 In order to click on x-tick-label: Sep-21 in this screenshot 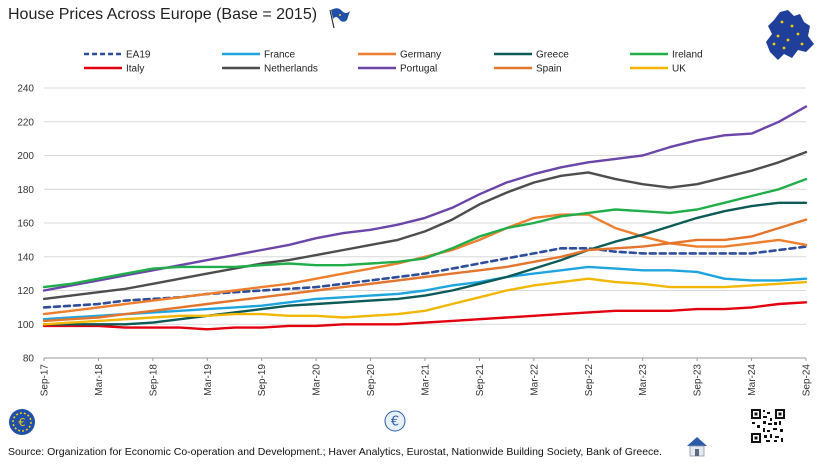, I will do `click(480, 380)`.